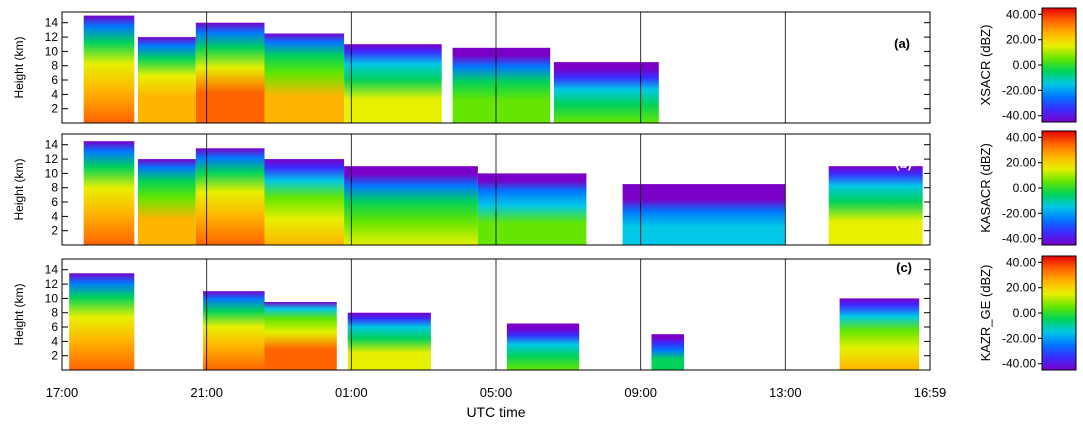  Describe the element at coordinates (19, 189) in the screenshot. I see `panel-b-ylabel: Height (km)` at that location.